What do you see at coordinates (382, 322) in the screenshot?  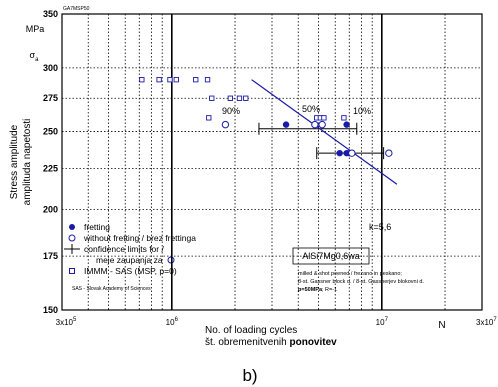 I see `x-tick-label-2: 10⁷` at bounding box center [382, 322].